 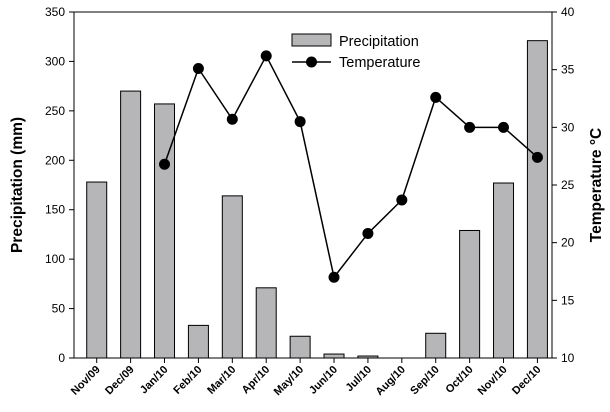 What do you see at coordinates (154, 380) in the screenshot?
I see `x-tick-label: Jan/10` at bounding box center [154, 380].